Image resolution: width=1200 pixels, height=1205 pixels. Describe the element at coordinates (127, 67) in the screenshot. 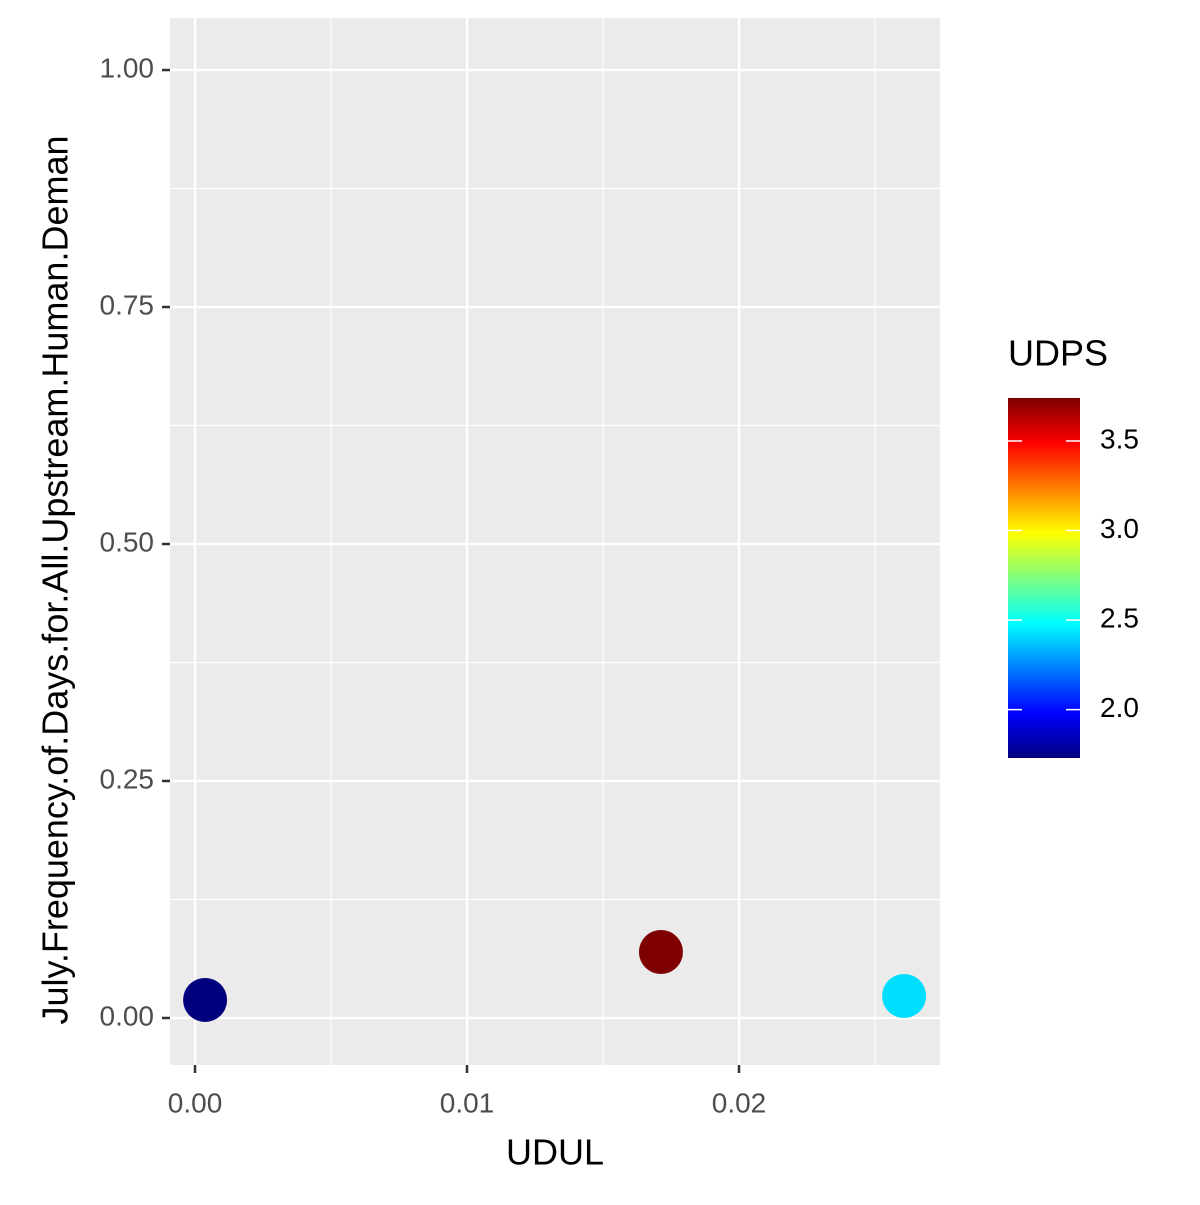

I see `y-tick-label: 1.00` at that location.